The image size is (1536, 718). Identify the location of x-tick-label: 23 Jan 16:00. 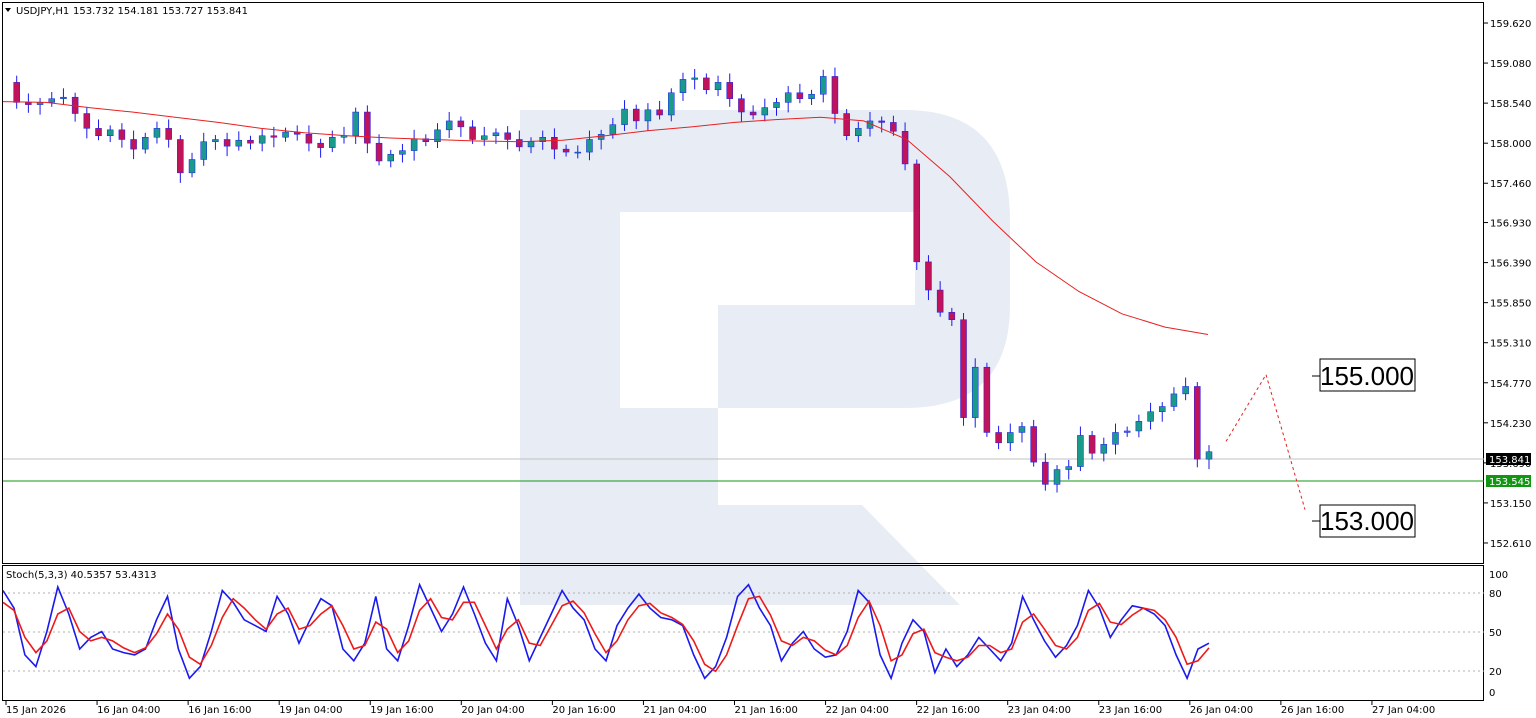
(1130, 710).